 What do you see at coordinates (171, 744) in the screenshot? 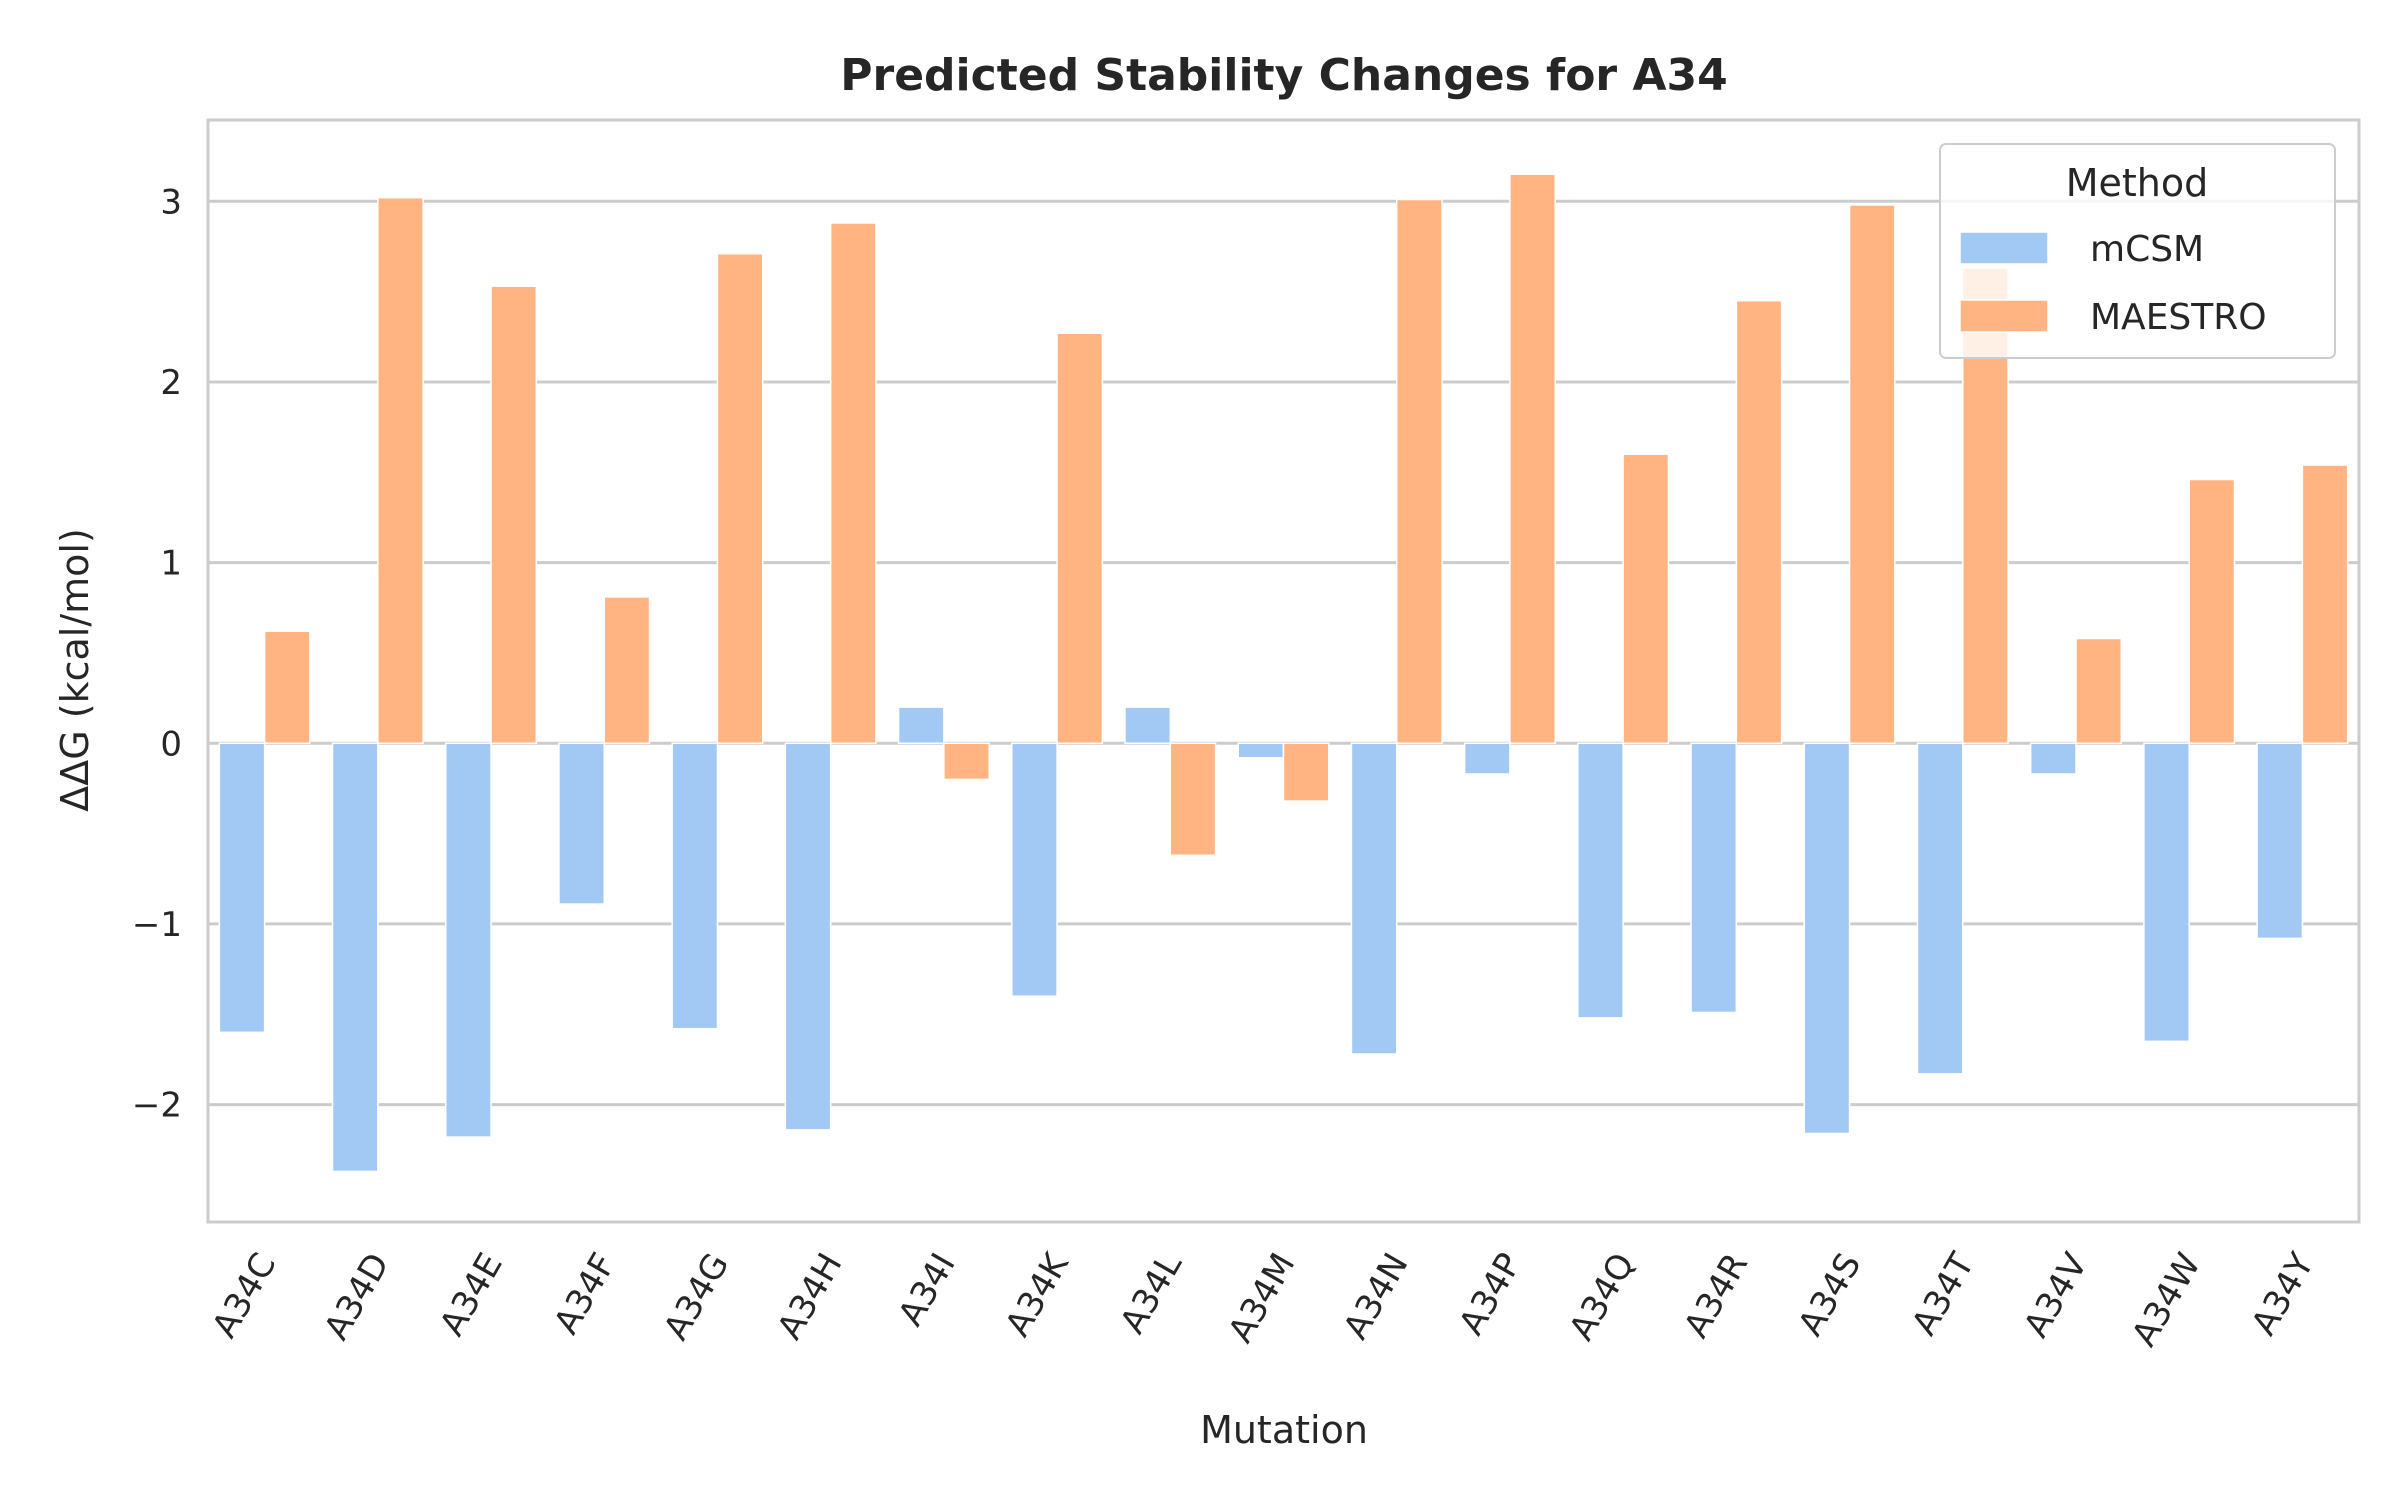
I see `y-tick-label: 0` at bounding box center [171, 744].